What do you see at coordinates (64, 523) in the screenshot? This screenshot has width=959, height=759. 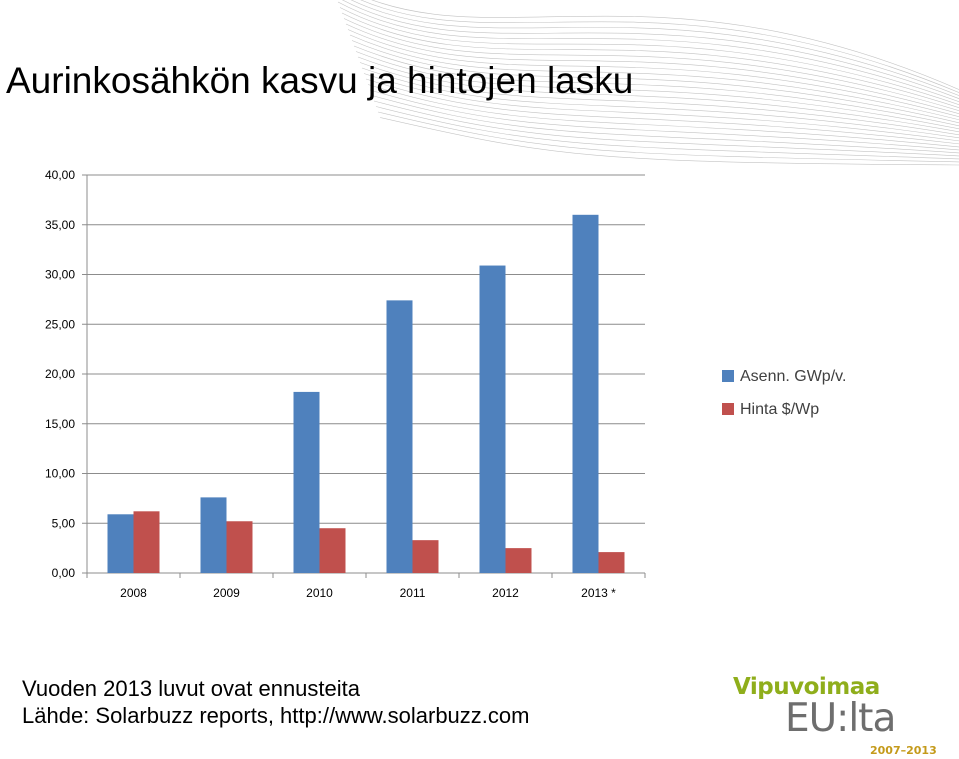 I see `y-tick-label: 5,00` at bounding box center [64, 523].